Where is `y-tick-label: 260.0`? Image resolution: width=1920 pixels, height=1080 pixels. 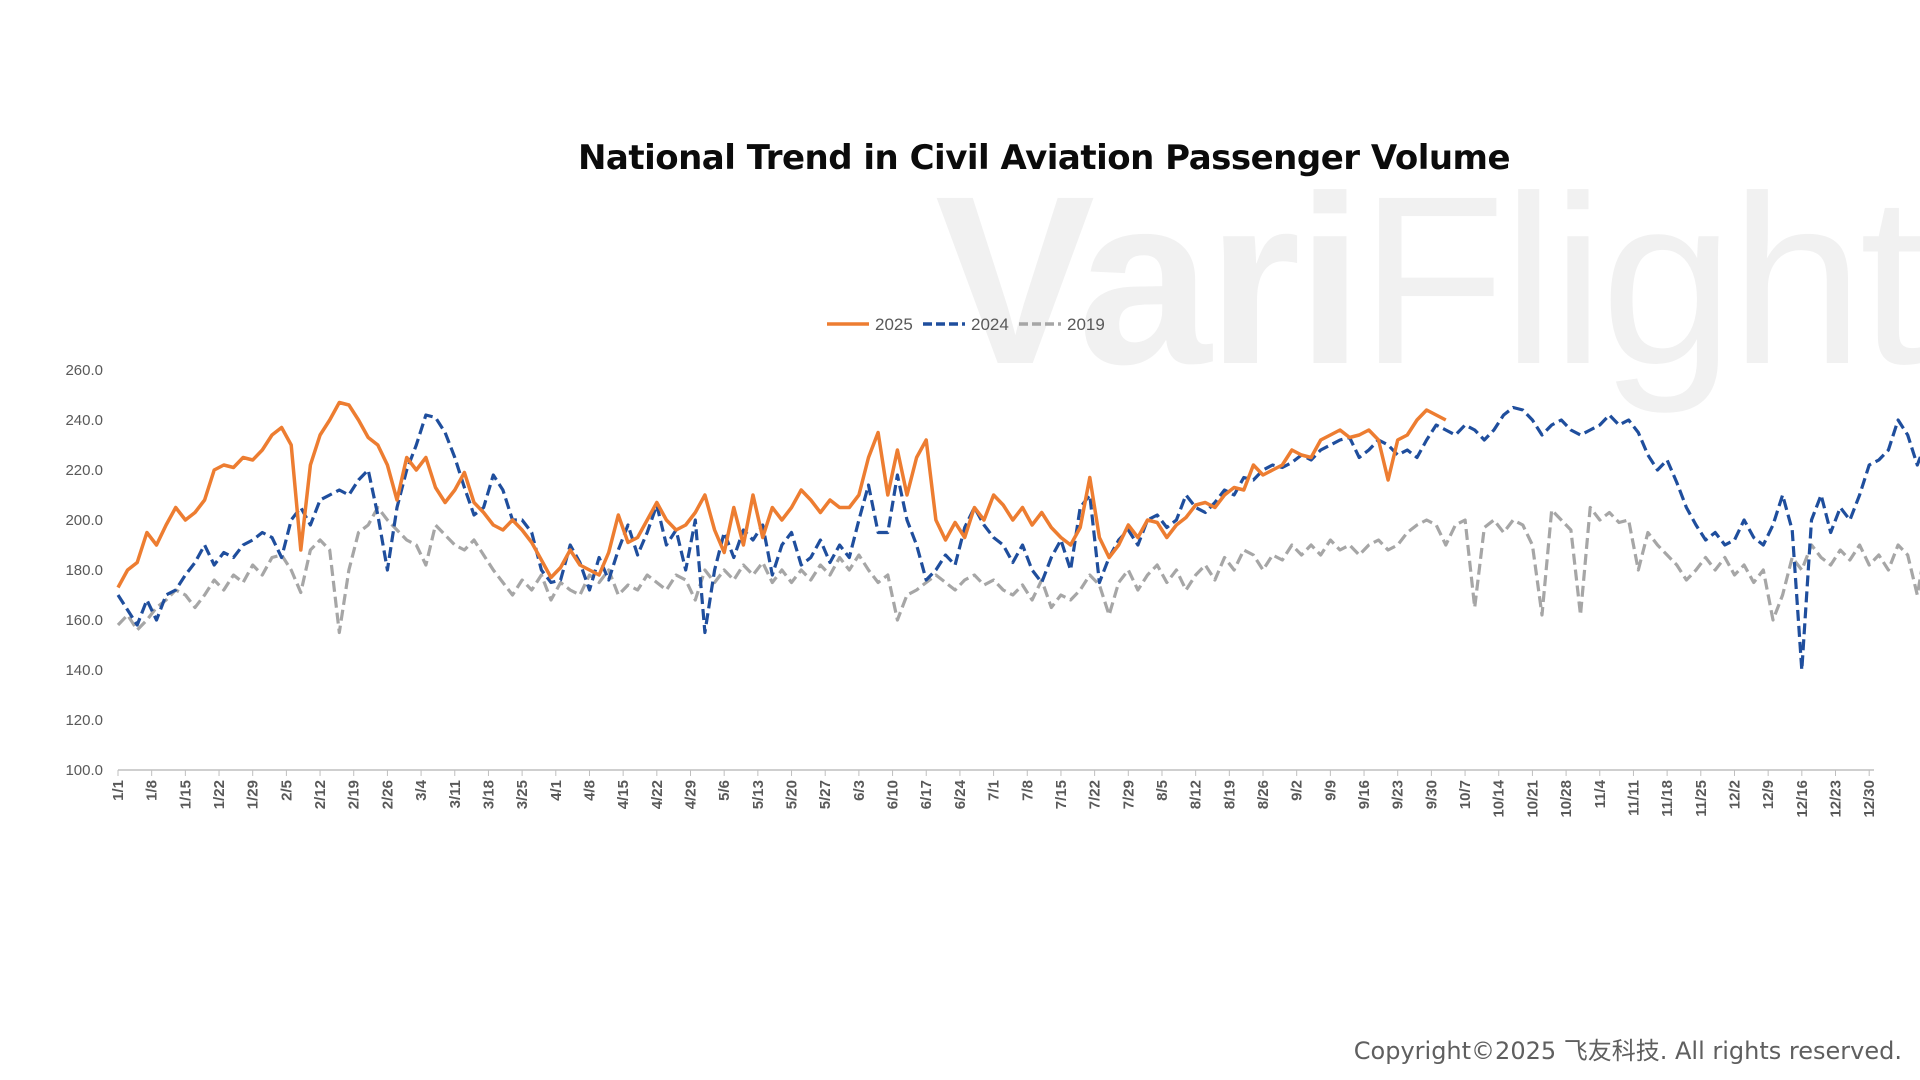 y-tick-label: 260.0 is located at coordinates (84, 370).